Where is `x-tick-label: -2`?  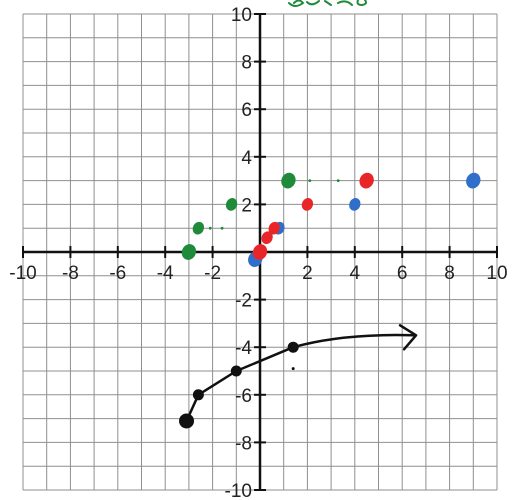
x-tick-label: -2 is located at coordinates (212, 273).